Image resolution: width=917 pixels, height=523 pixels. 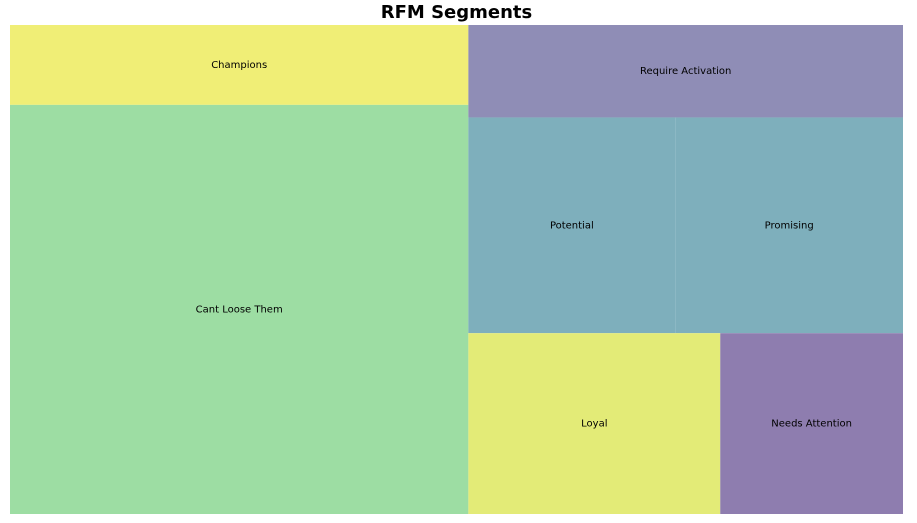 I want to click on chart-title: RFM Segments, so click(x=456, y=12).